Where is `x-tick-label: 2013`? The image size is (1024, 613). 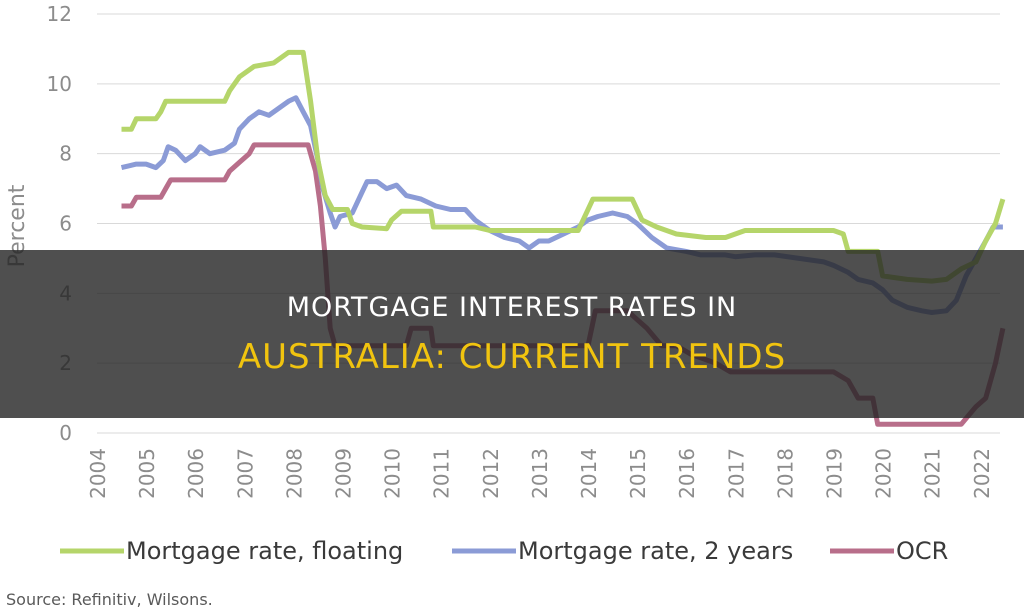
x-tick-label: 2013 is located at coordinates (540, 473).